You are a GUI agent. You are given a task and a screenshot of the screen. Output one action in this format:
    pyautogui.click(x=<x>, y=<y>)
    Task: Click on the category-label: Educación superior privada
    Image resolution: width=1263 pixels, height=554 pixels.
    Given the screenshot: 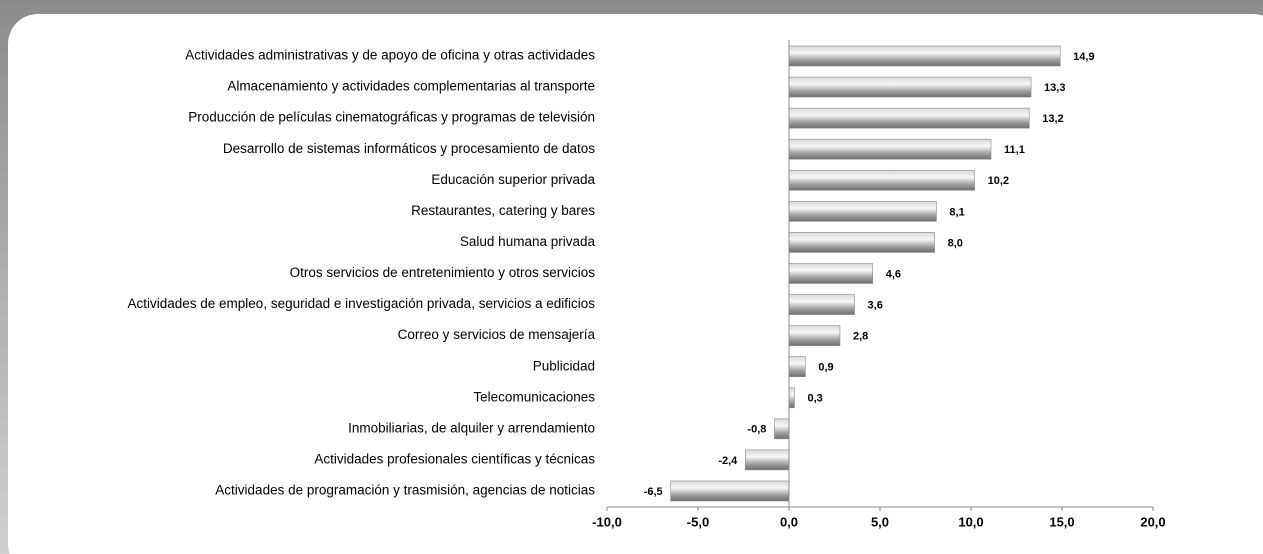 What is the action you would take?
    pyautogui.click(x=513, y=179)
    